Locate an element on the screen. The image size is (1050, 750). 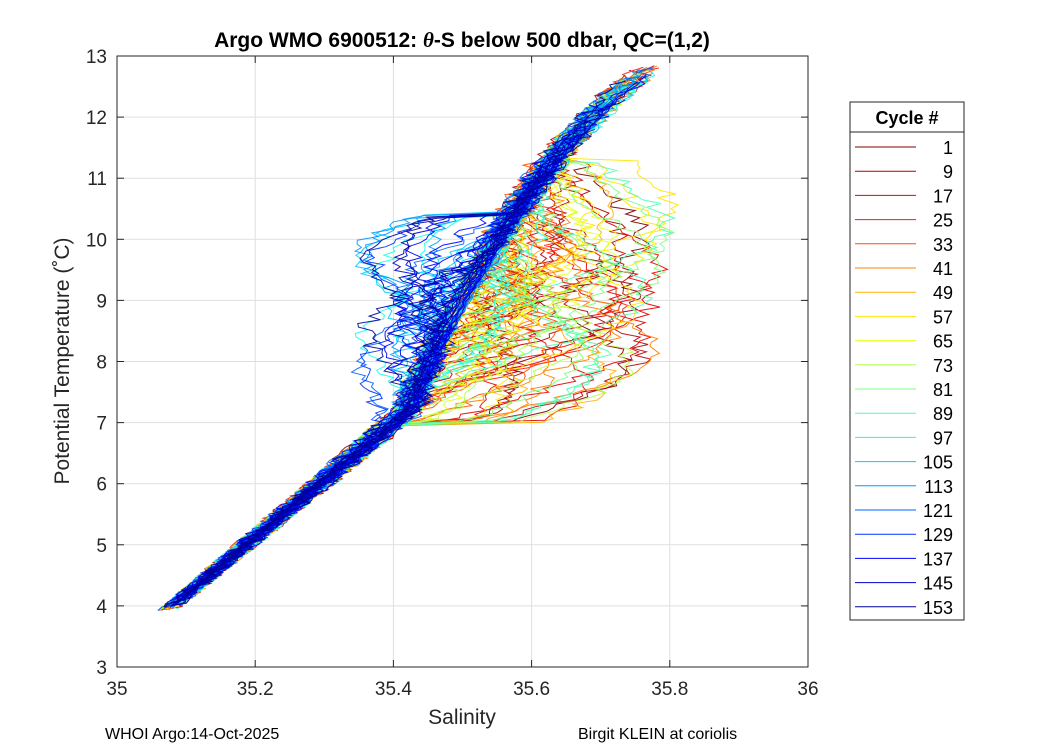
legend-label: 153 is located at coordinates (938, 608).